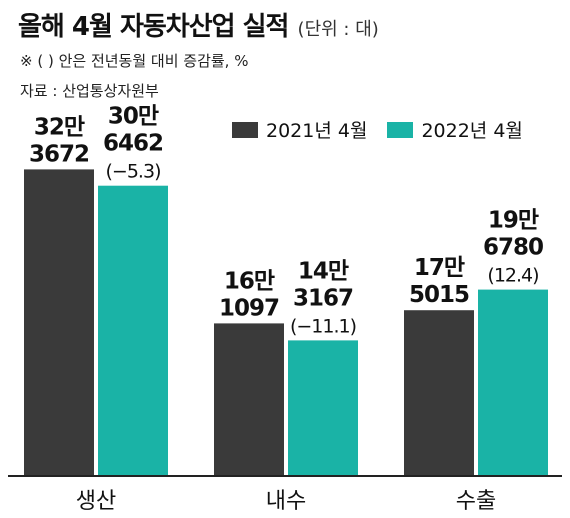  Describe the element at coordinates (323, 326) in the screenshot. I see `data-label: (−11.1)` at that location.